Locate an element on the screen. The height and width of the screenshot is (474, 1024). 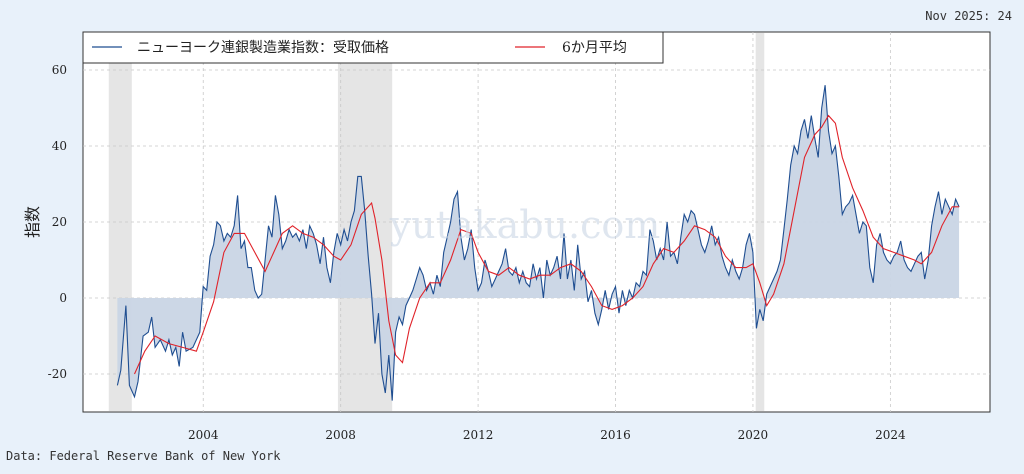
legend-label-price: ニューヨーク連銀製造業指数：受取価格 is located at coordinates (263, 48).